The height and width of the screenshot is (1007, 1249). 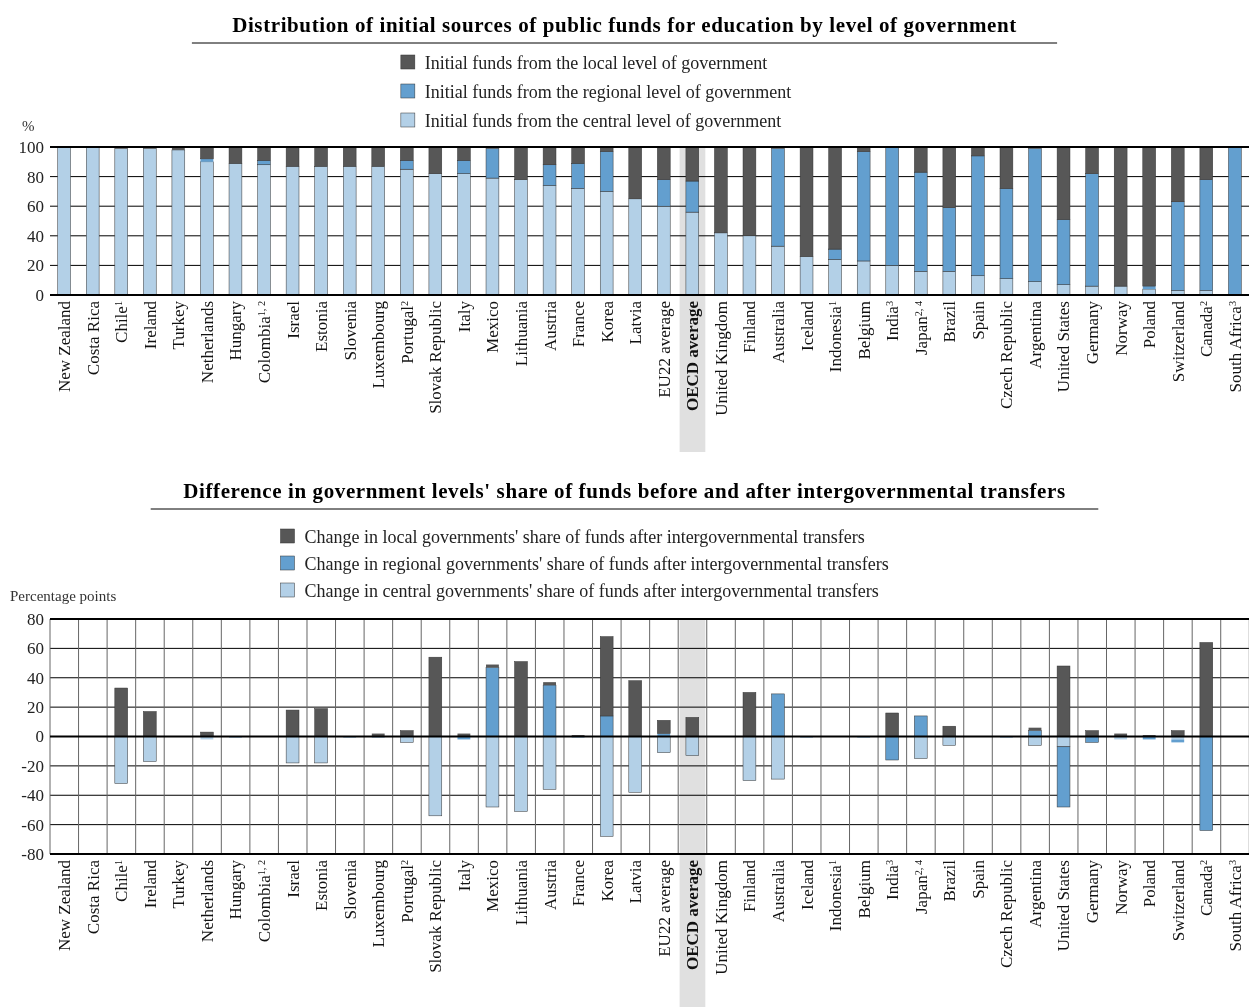 I want to click on y-tick-label: -60, so click(x=32, y=825).